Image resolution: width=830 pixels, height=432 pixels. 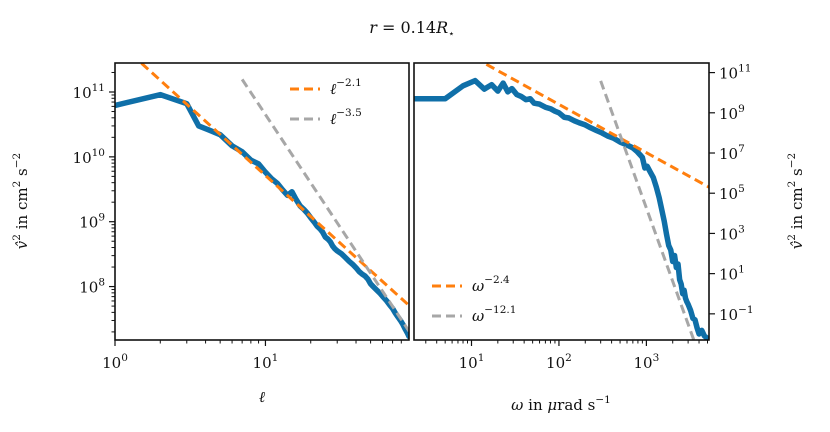 What do you see at coordinates (115, 362) in the screenshot?
I see `left-x-tick-label: 10⁰` at bounding box center [115, 362].